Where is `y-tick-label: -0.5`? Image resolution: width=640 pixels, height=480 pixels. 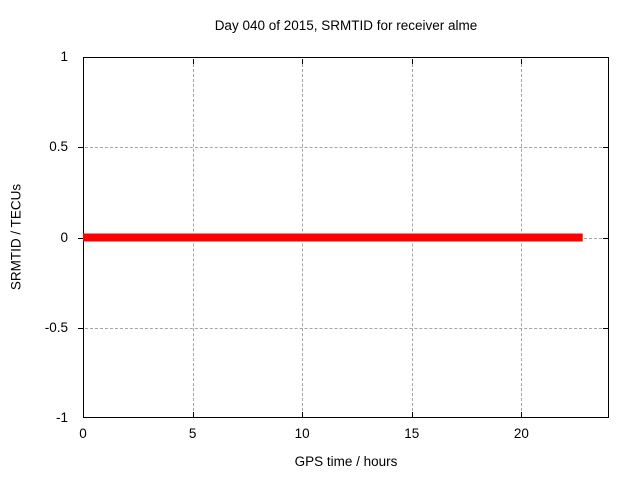
y-tick-label: -0.5 is located at coordinates (56, 327).